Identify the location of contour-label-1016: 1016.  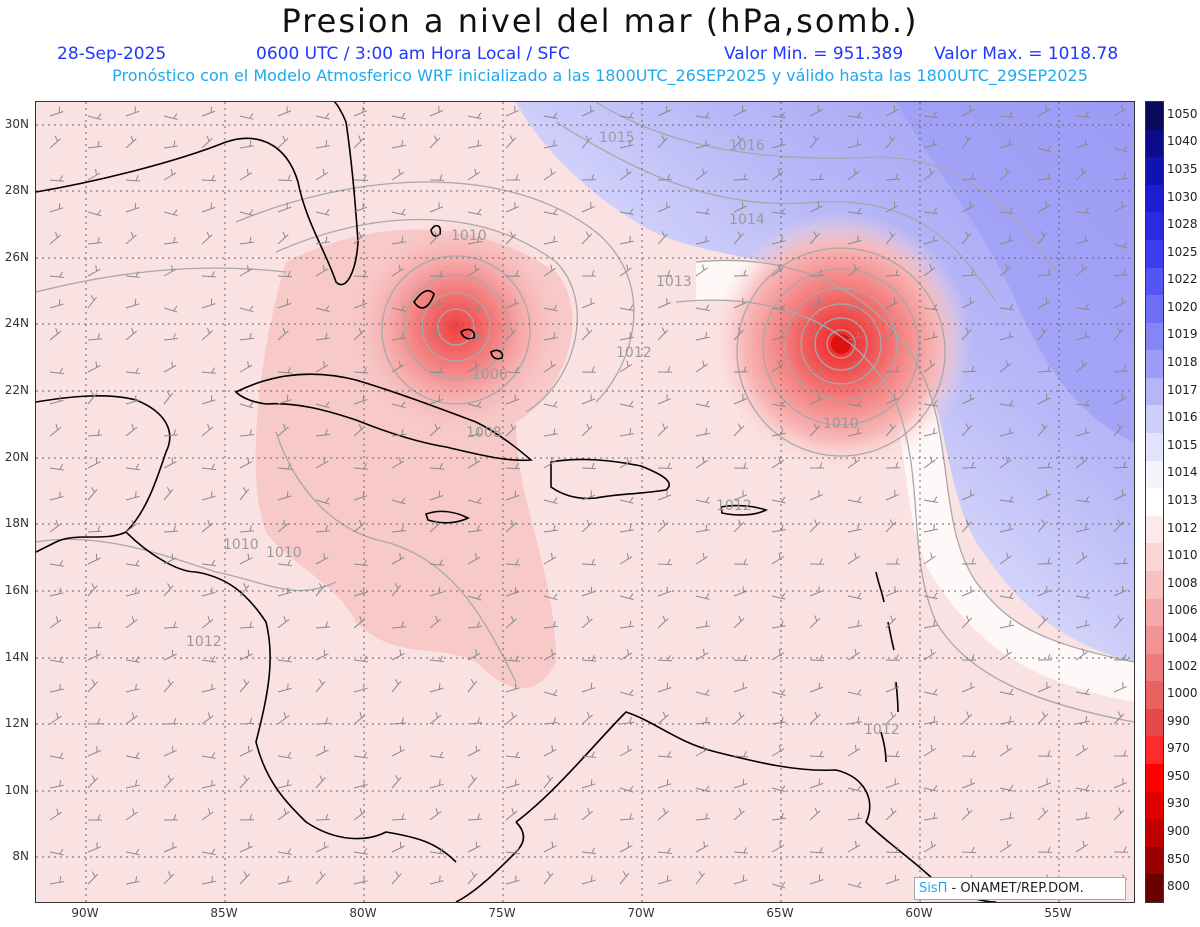
(747, 146).